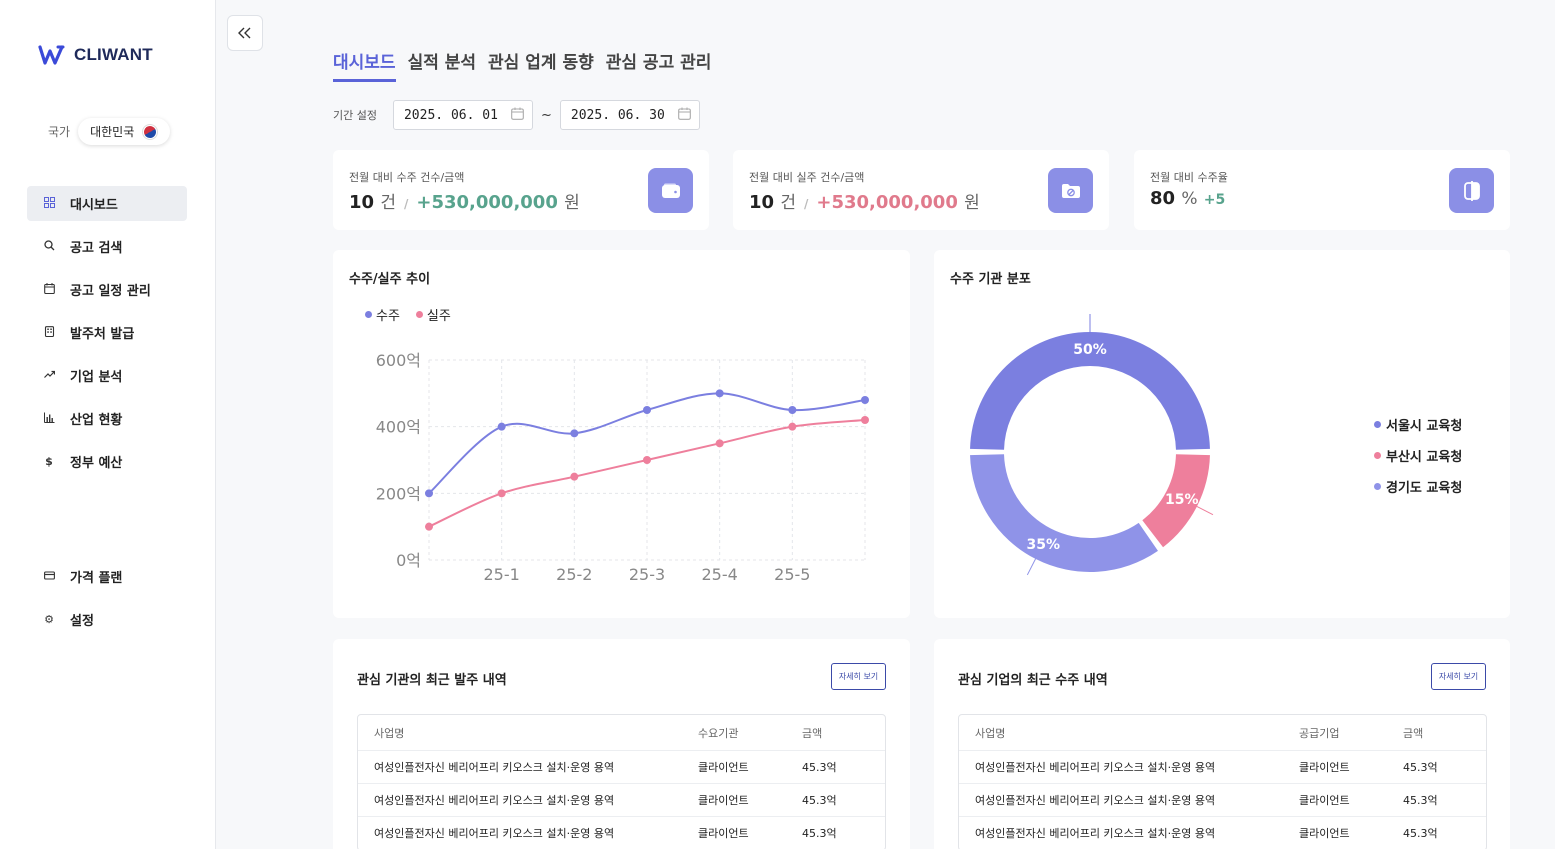 The width and height of the screenshot is (1555, 849). What do you see at coordinates (442, 63) in the screenshot?
I see `tab-performance: 실적 분석` at bounding box center [442, 63].